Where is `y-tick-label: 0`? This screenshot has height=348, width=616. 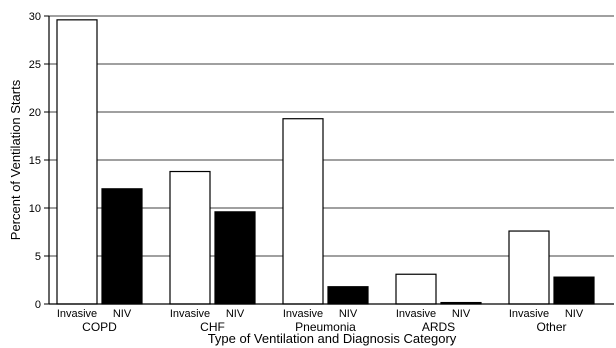
y-tick-label: 0 is located at coordinates (38, 305).